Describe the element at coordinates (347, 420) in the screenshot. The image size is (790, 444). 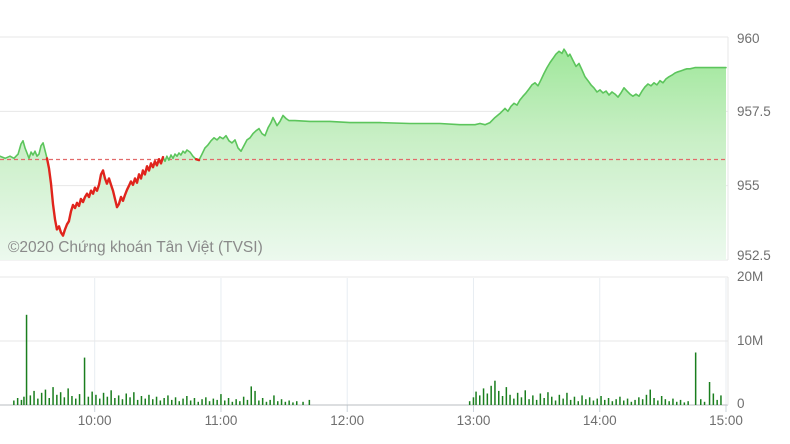
I see `time-axis-label: 12:00` at that location.